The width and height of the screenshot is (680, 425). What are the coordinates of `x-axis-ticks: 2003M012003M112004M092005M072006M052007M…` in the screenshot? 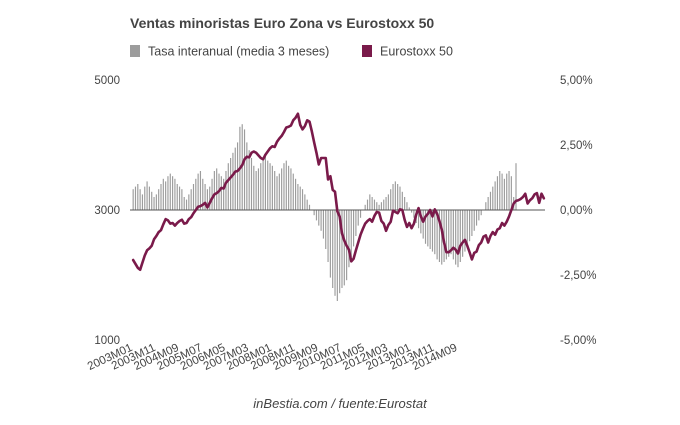 It's located at (272, 357).